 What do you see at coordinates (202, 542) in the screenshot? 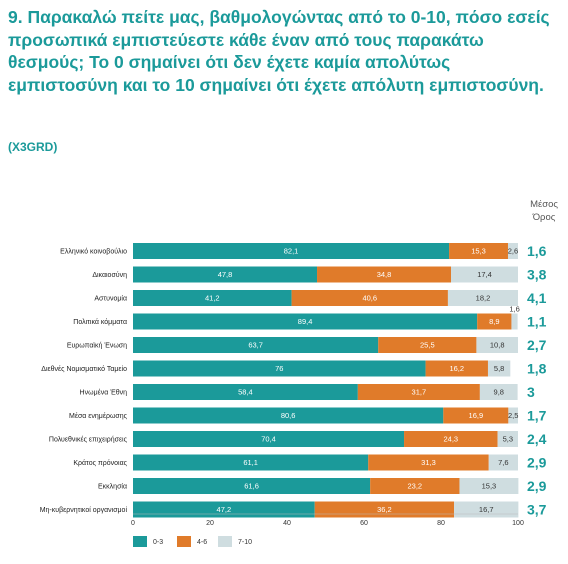
I see `legend-label: 4-6` at bounding box center [202, 542].